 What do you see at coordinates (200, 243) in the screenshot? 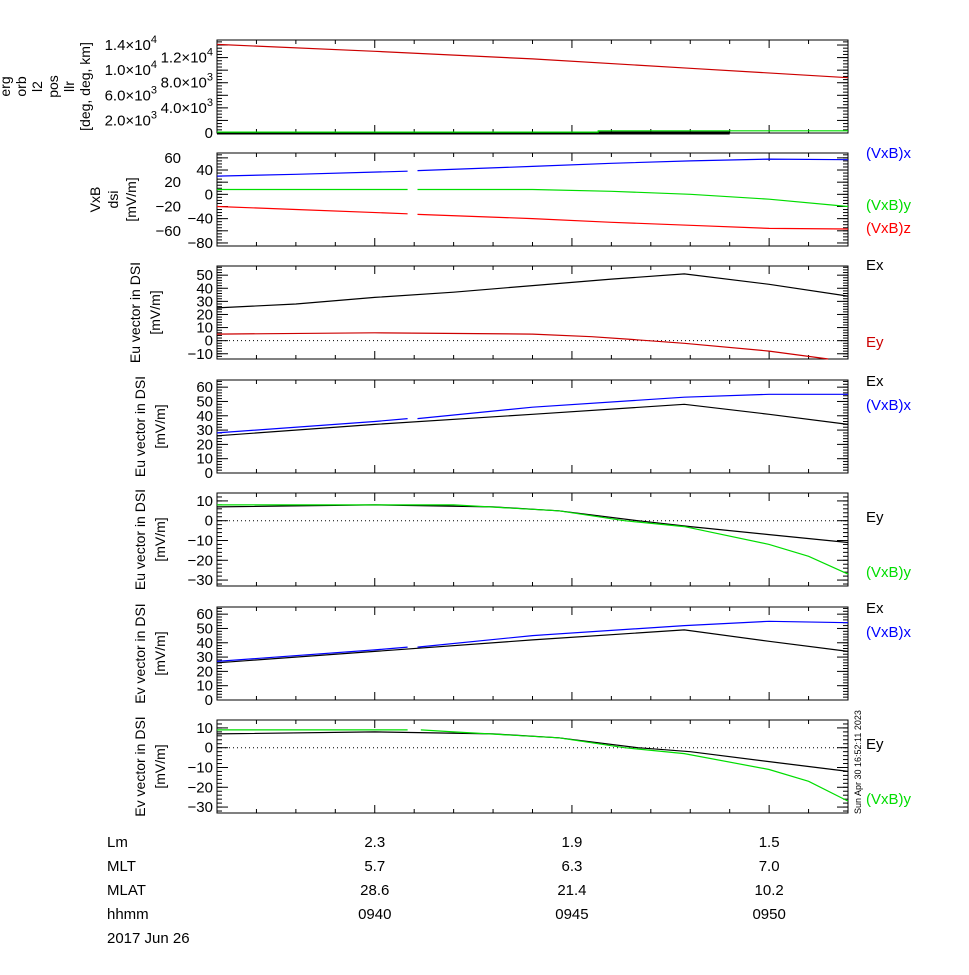
I see `y-tick-label: −80` at bounding box center [200, 243].